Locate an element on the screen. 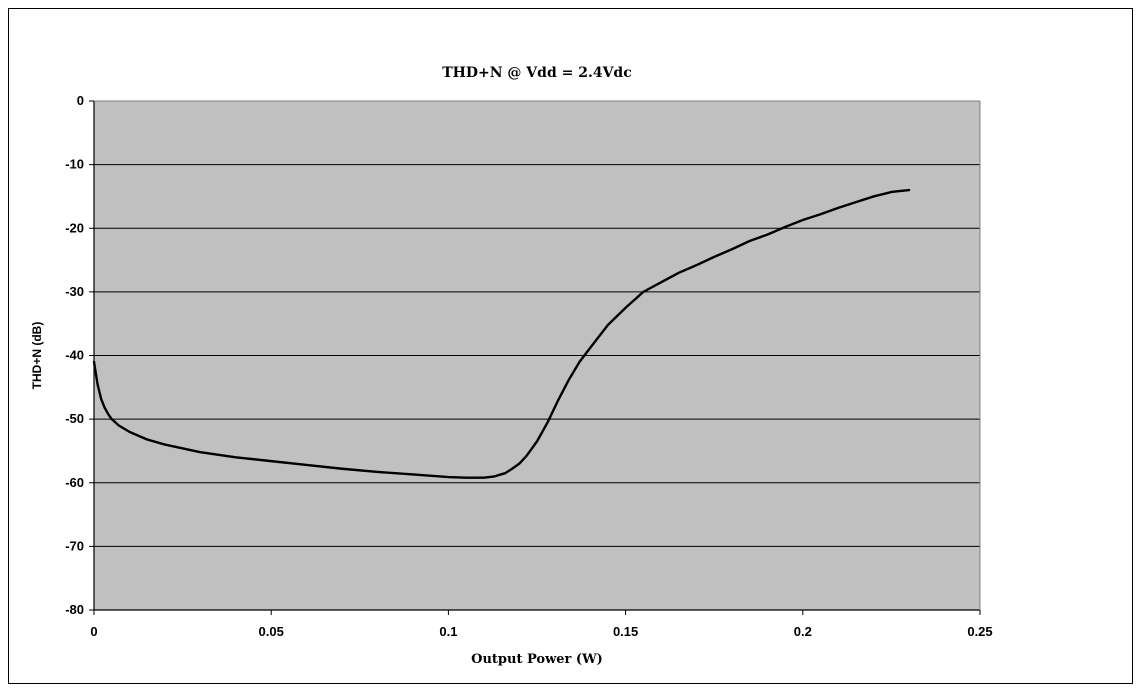  y-tick-label: -40 is located at coordinates (74, 355).